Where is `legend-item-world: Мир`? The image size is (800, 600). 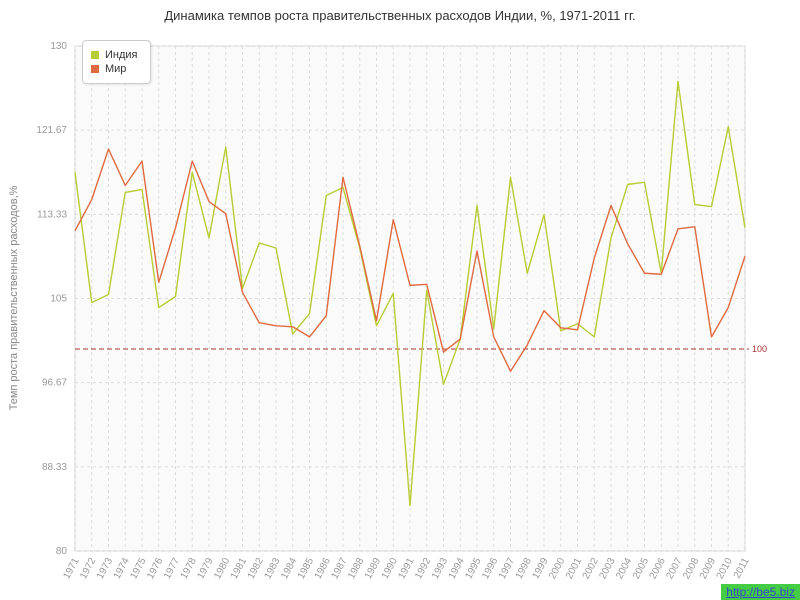
legend-item-world: Мир is located at coordinates (114, 69).